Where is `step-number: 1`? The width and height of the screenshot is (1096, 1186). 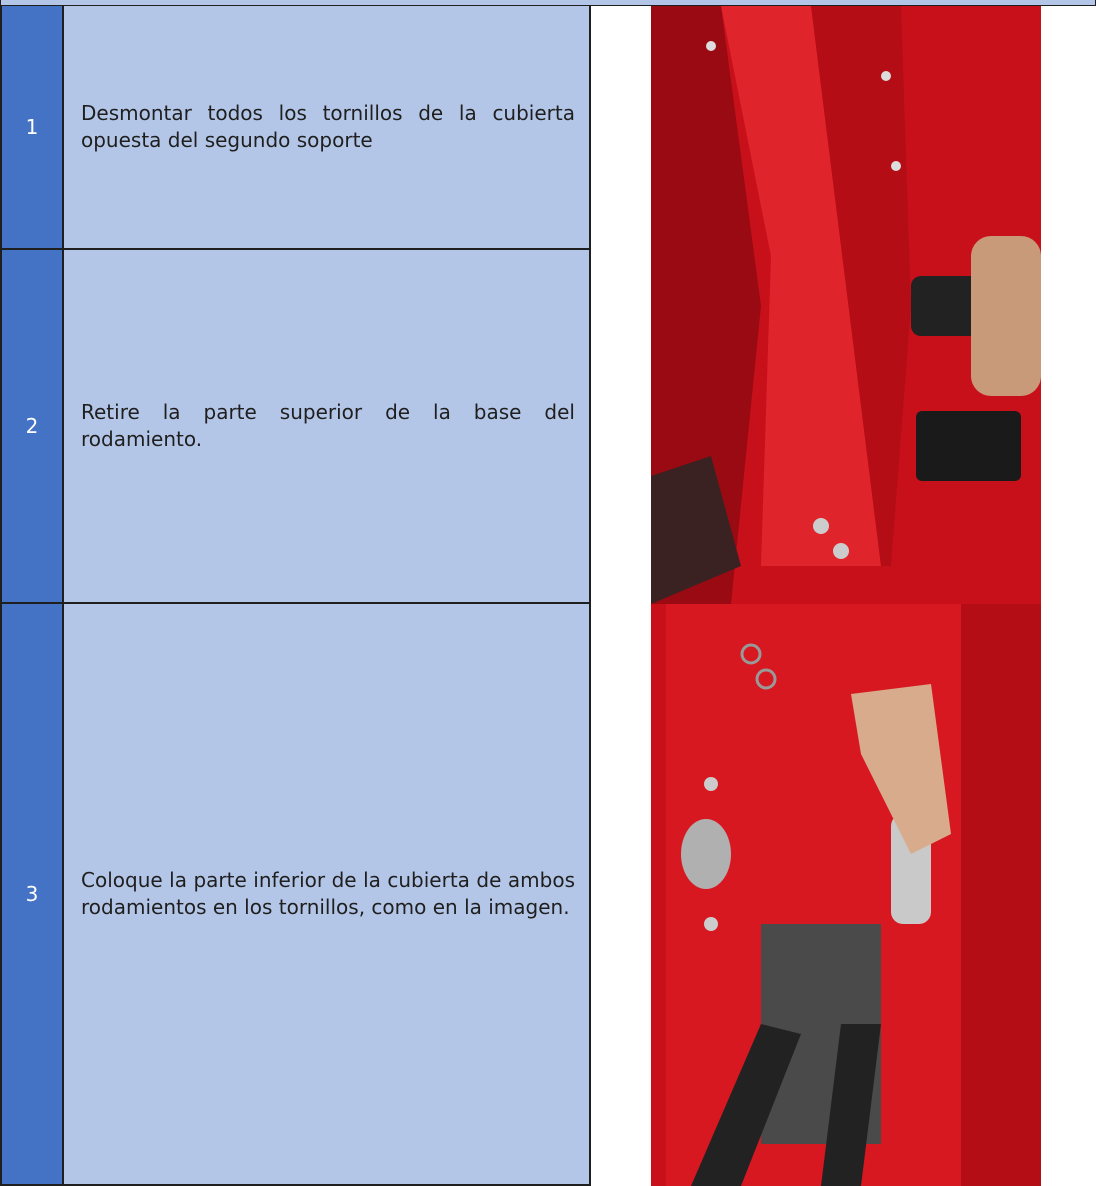 step-number: 1 is located at coordinates (31, 128).